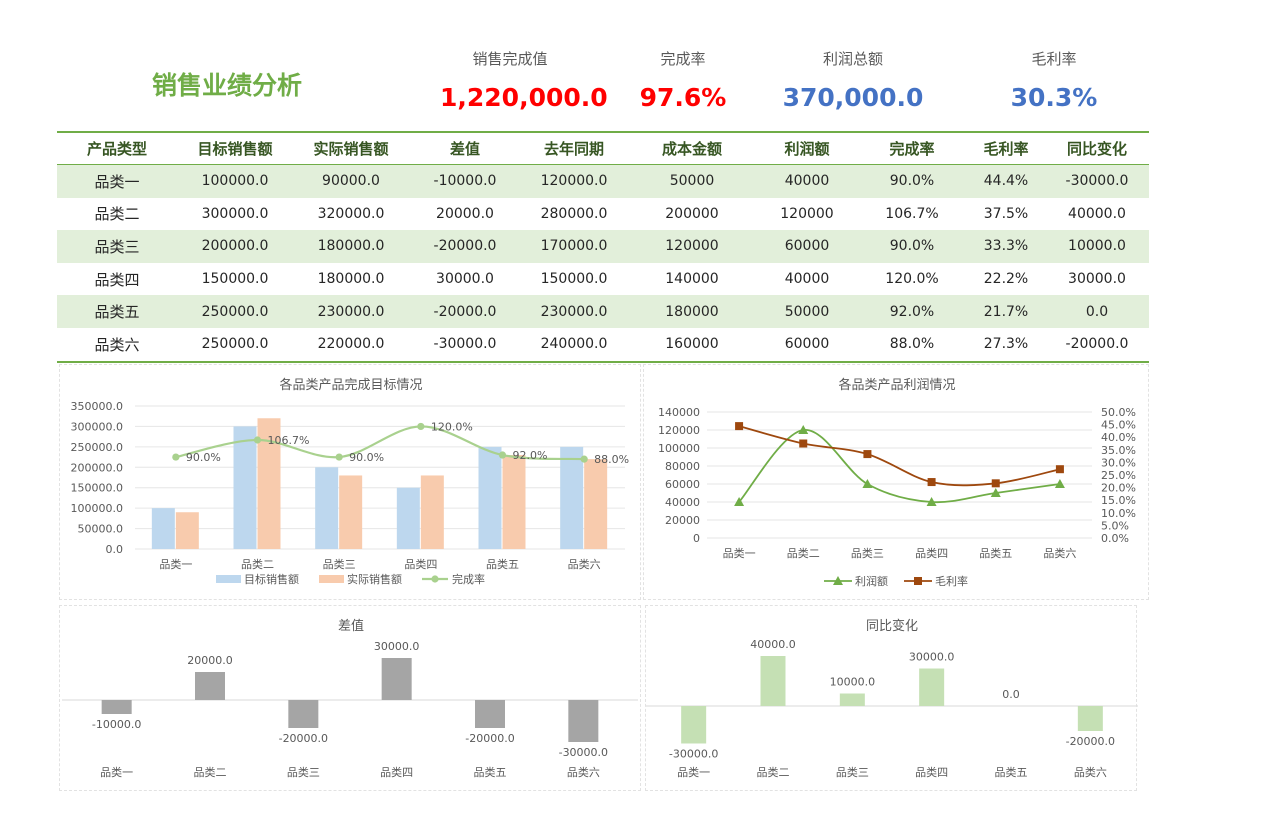 This screenshot has height=840, width=1280. What do you see at coordinates (351, 181) in the screenshot?
I see `table-cell: 90000.0` at bounding box center [351, 181].